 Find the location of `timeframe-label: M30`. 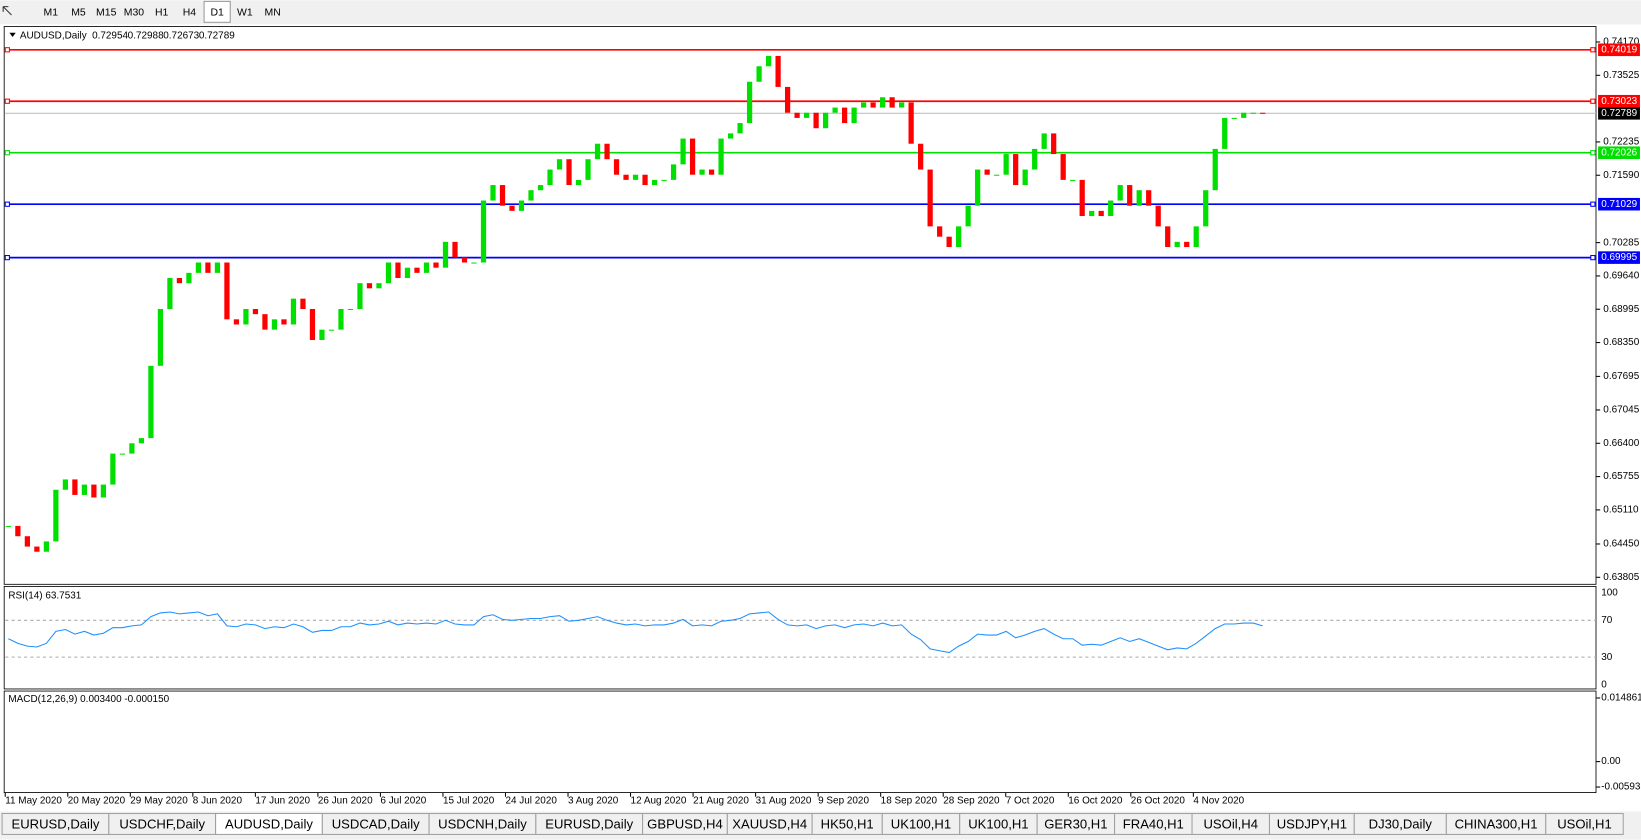

timeframe-label: M30 is located at coordinates (134, 13).